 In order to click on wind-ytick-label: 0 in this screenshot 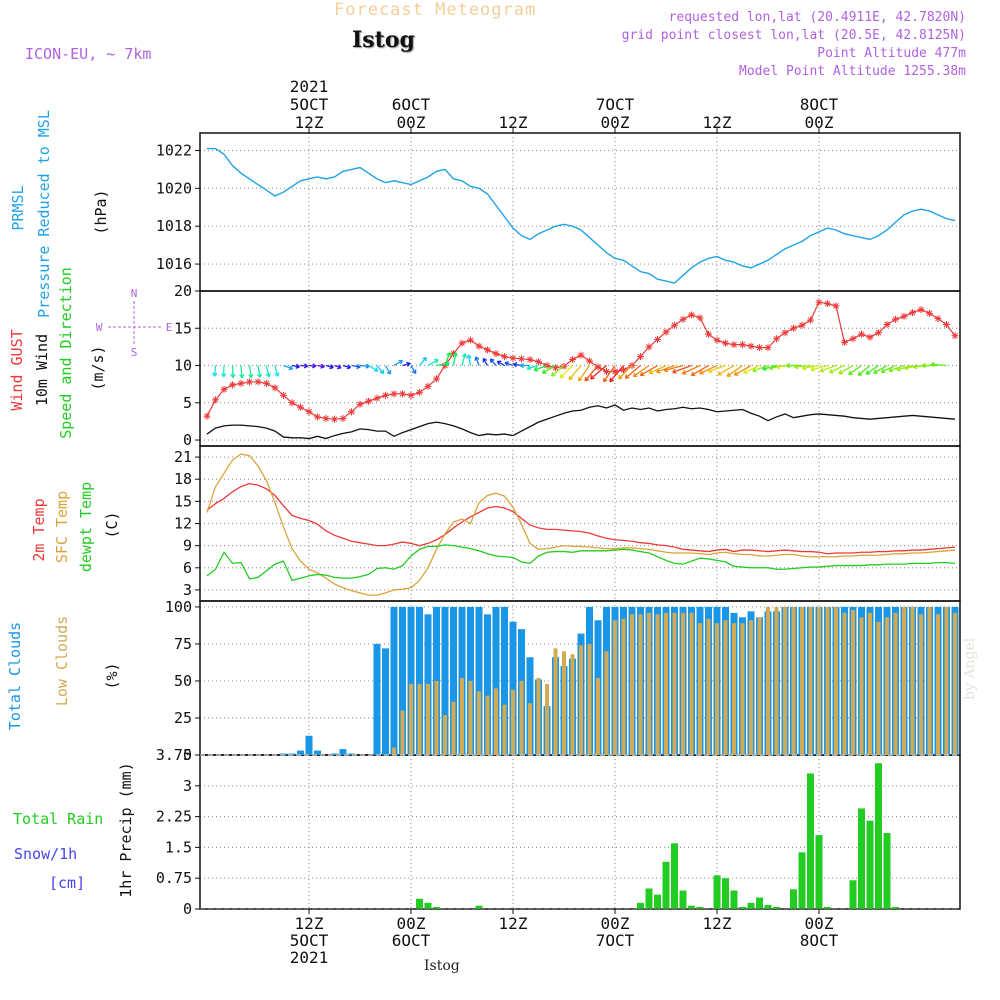, I will do `click(187, 440)`.